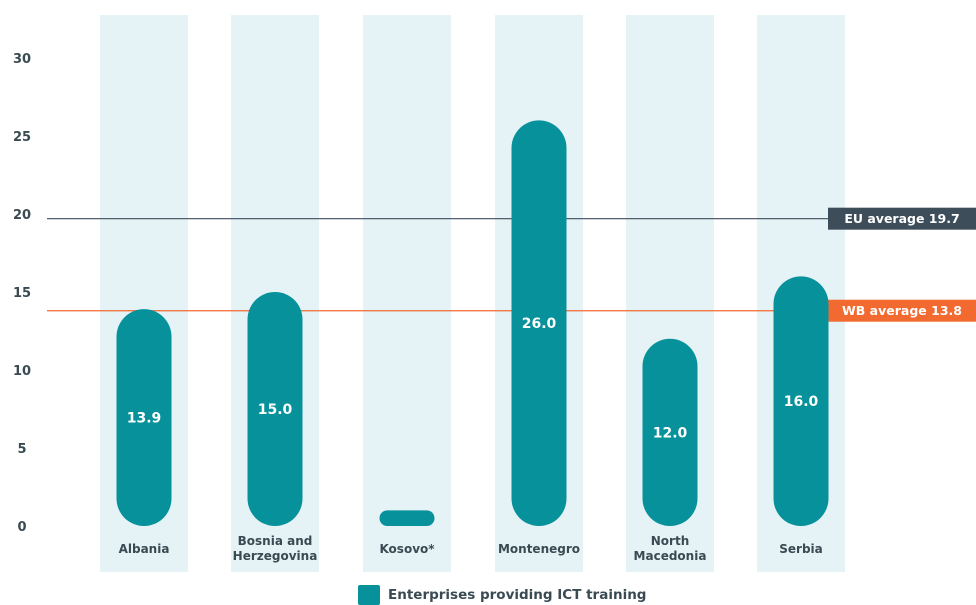 The height and width of the screenshot is (605, 976). I want to click on reference-label: WB average 13.8, so click(902, 310).